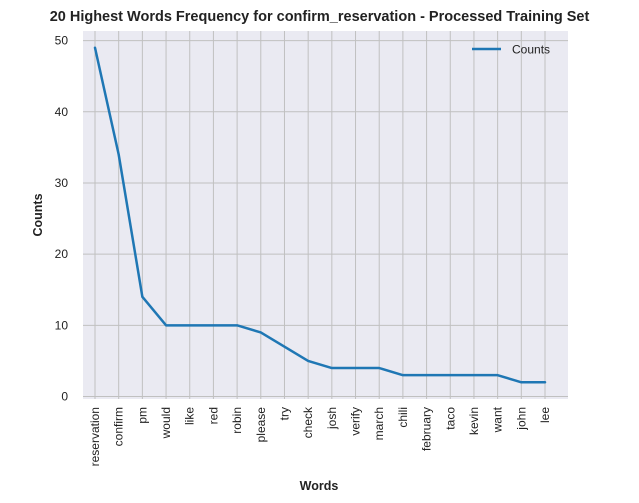 The image size is (639, 503). What do you see at coordinates (379, 423) in the screenshot?
I see `x-tick-label: march` at bounding box center [379, 423].